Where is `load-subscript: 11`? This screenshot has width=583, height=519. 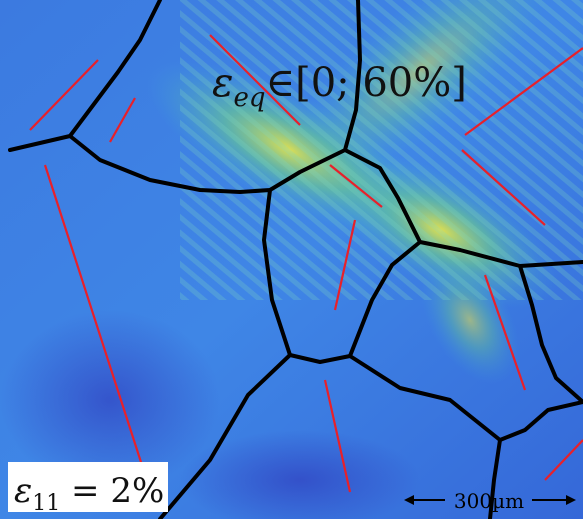
load-subscript: 11 is located at coordinates (46, 503).